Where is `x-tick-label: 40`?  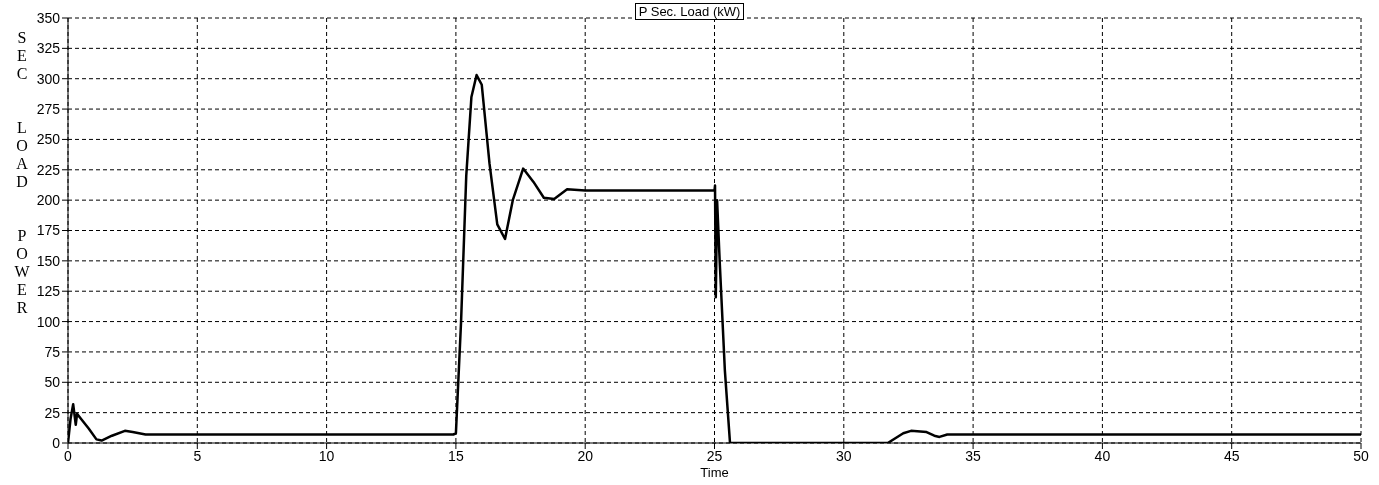 x-tick-label: 40 is located at coordinates (1102, 455).